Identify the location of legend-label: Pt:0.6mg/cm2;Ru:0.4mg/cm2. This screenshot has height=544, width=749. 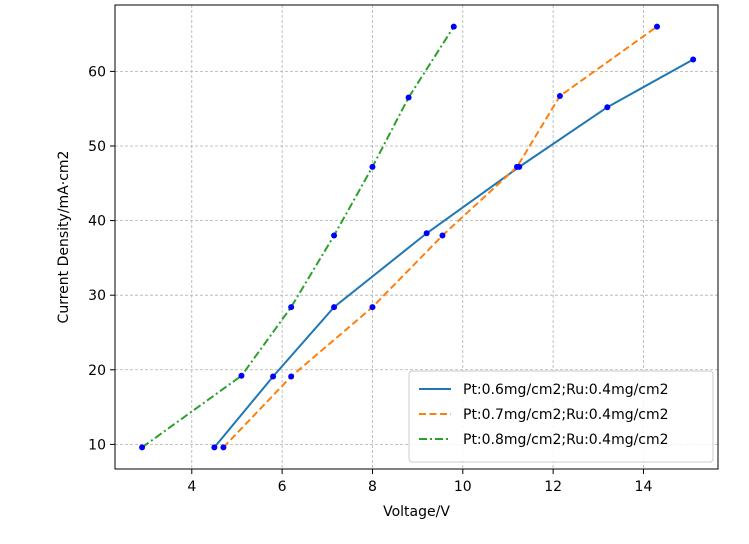
(566, 390).